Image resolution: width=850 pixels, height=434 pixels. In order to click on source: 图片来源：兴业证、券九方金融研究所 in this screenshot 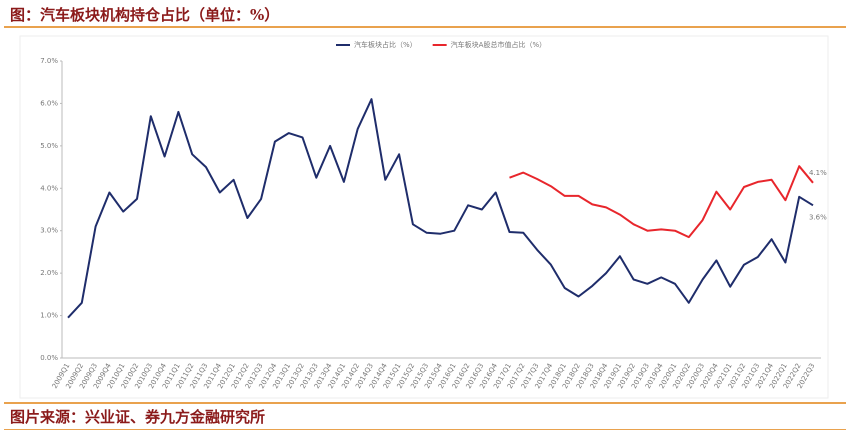, I will do `click(425, 416)`.